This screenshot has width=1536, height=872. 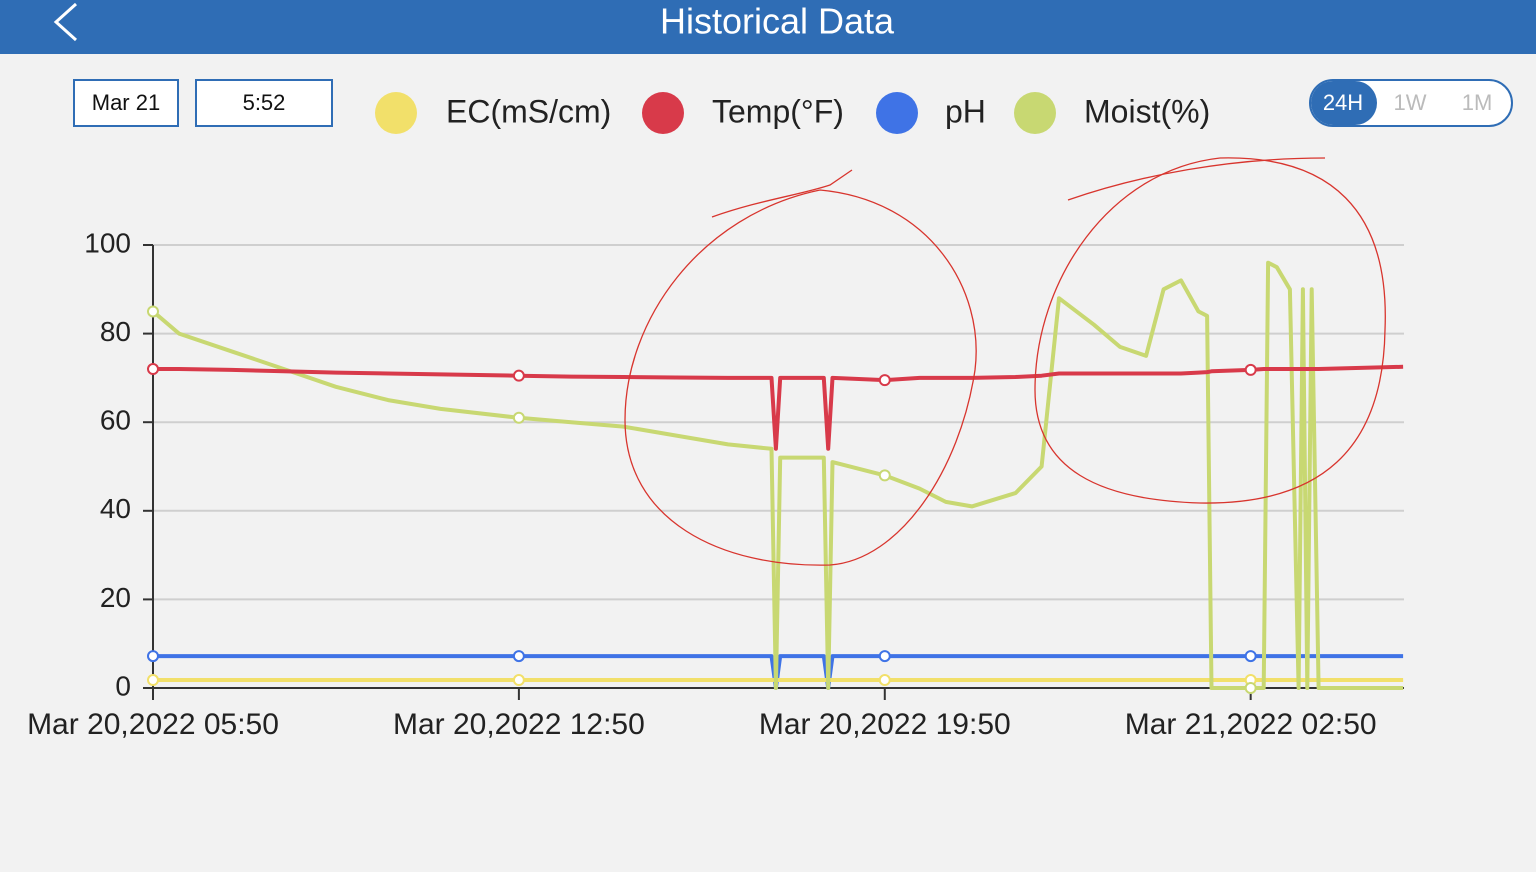 I want to click on time-text: 5:52, so click(x=264, y=102).